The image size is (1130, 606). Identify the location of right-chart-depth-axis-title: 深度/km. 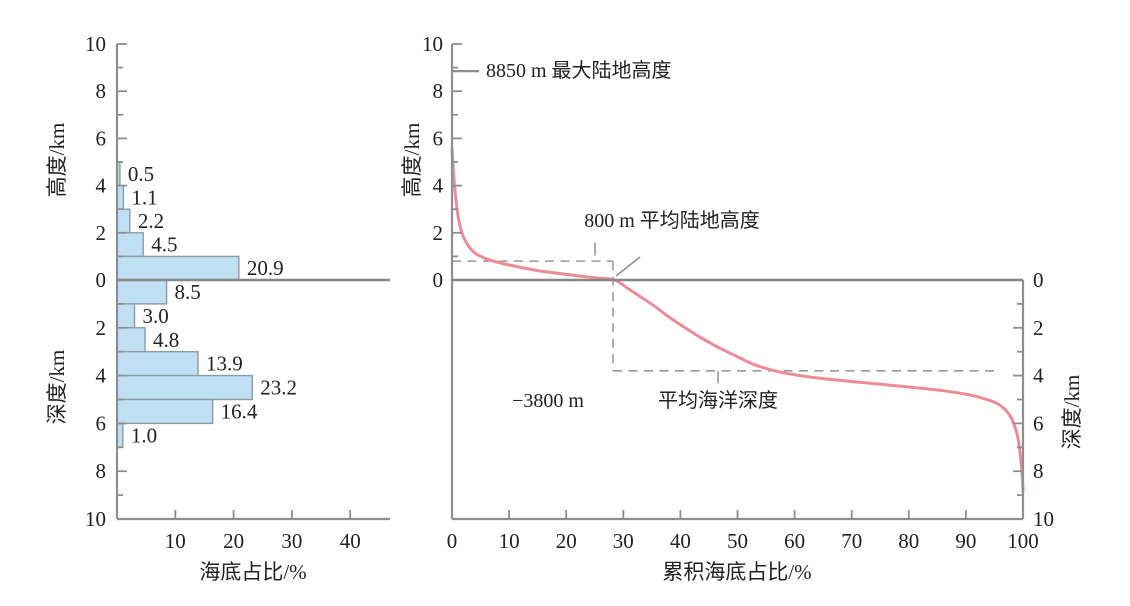
(1072, 412).